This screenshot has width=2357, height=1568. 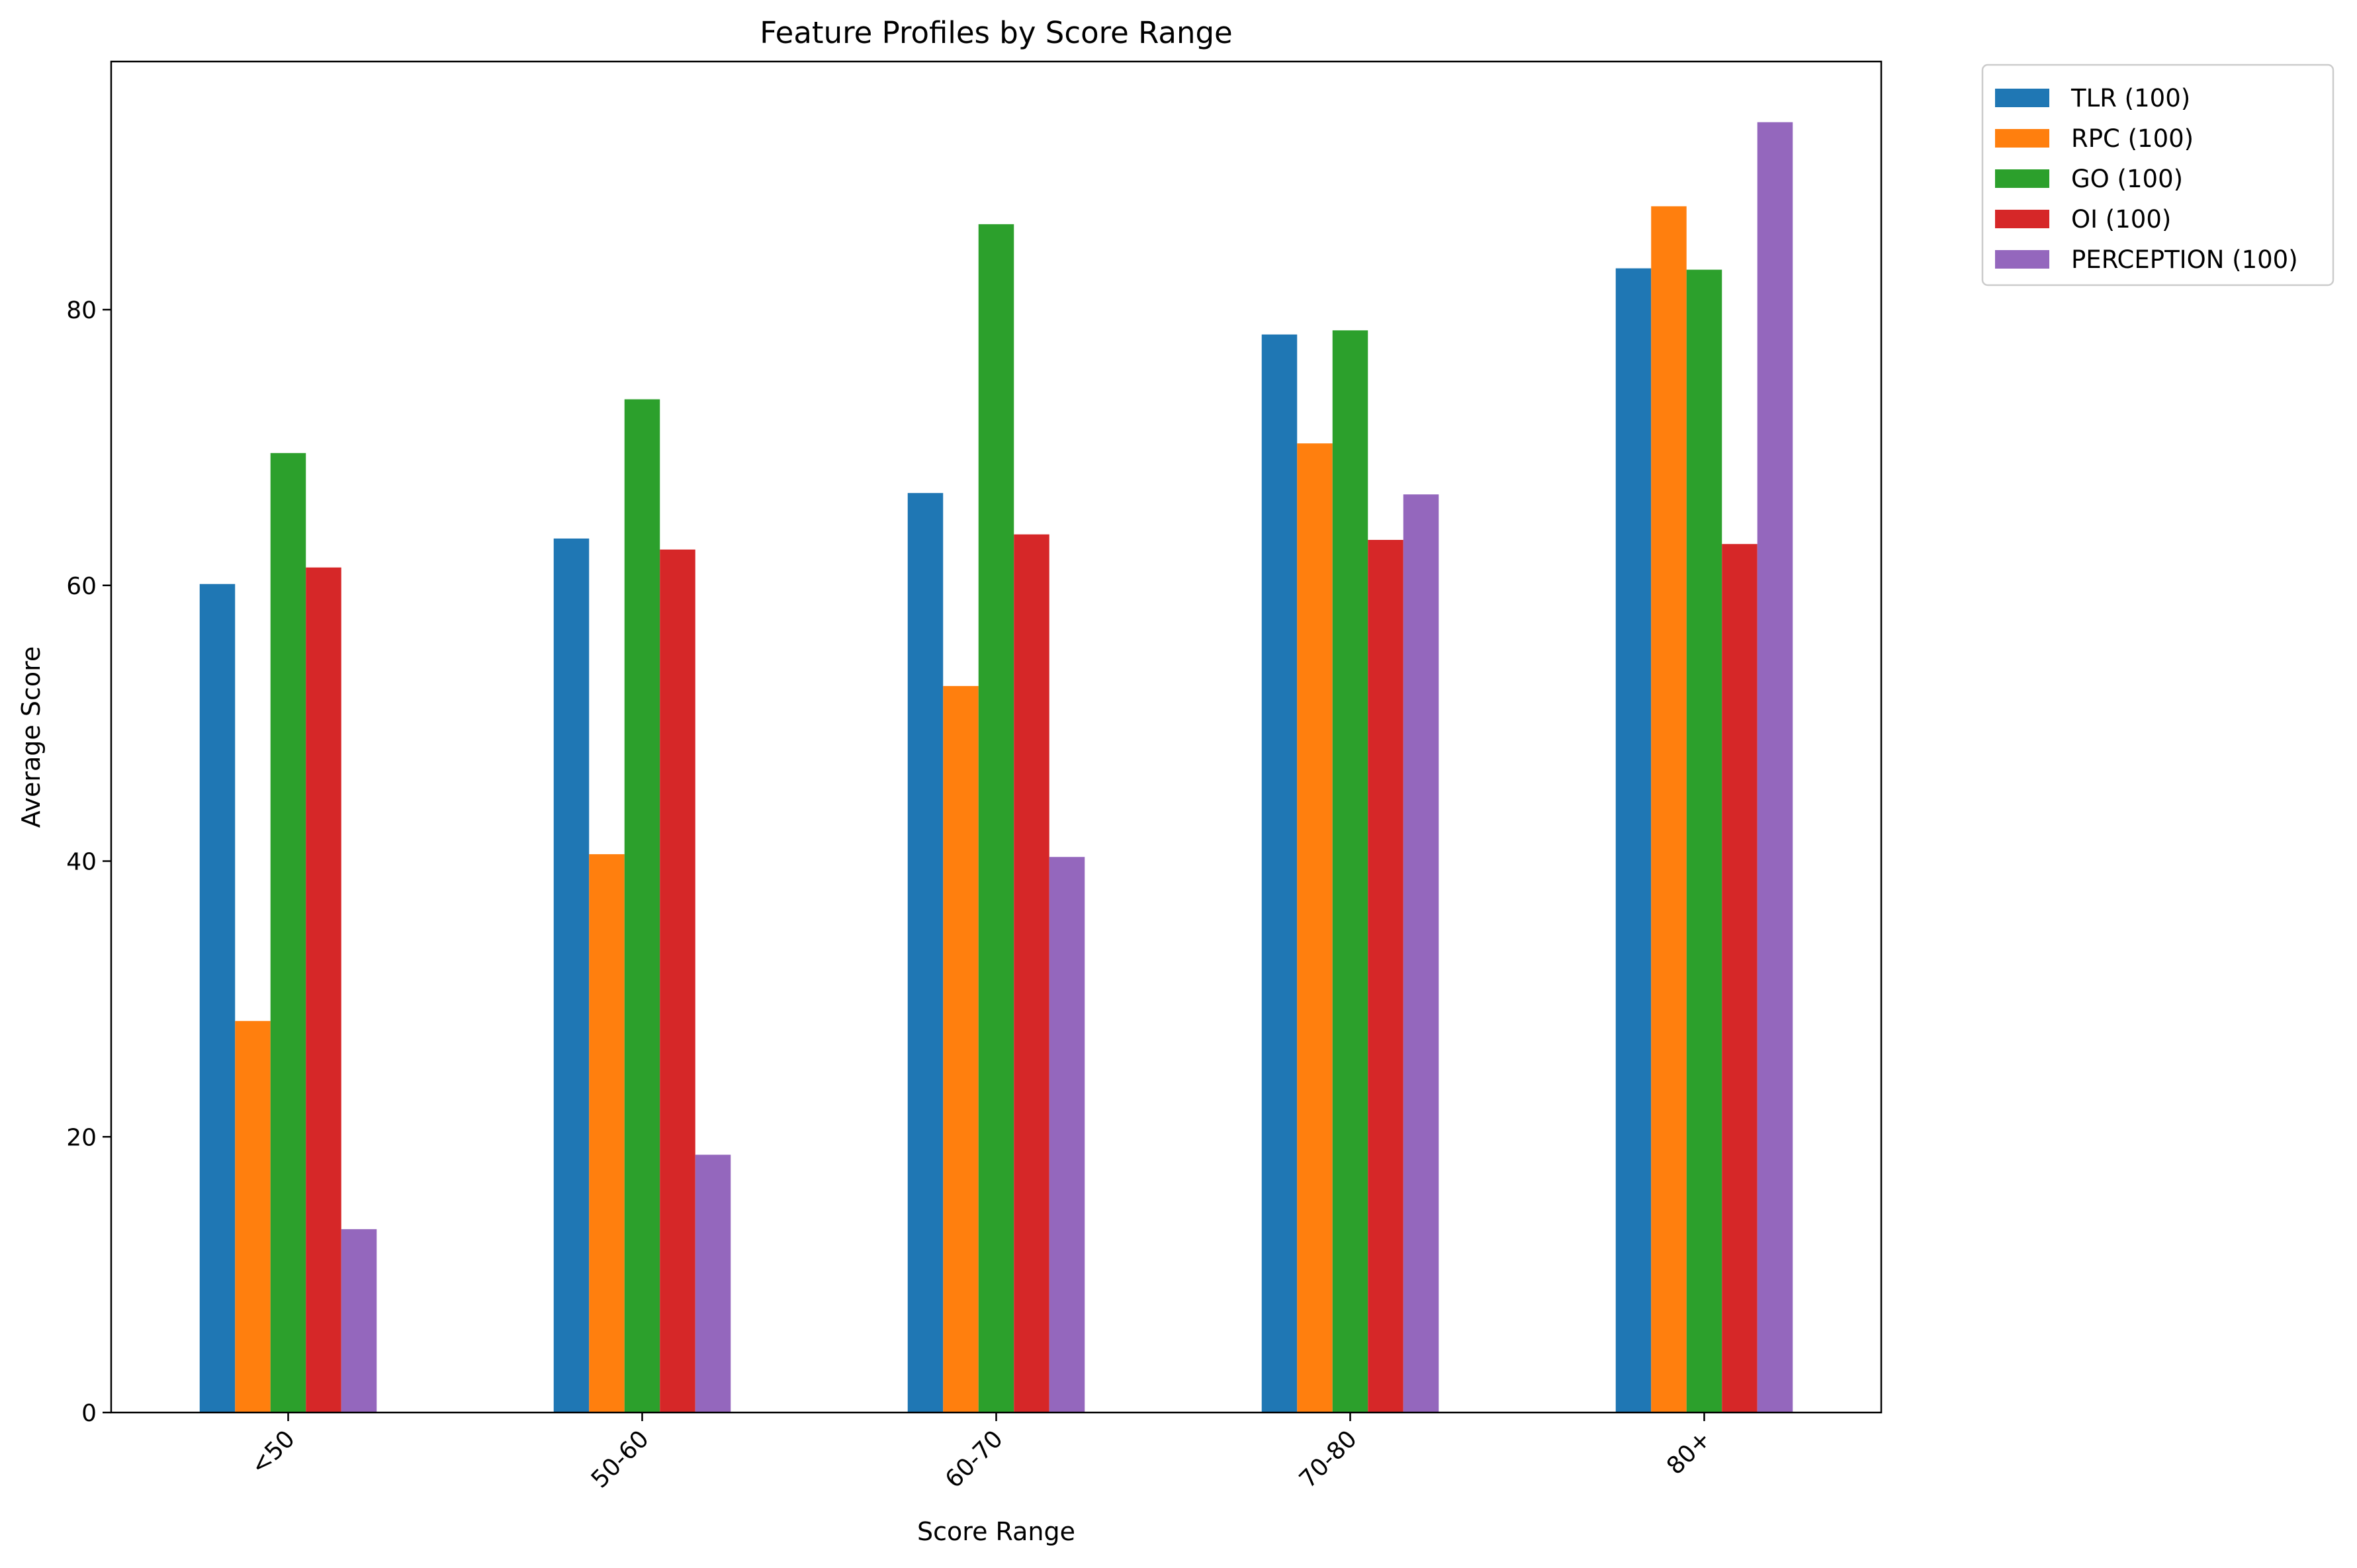 I want to click on y-axis-label: Average Score, so click(x=31, y=737).